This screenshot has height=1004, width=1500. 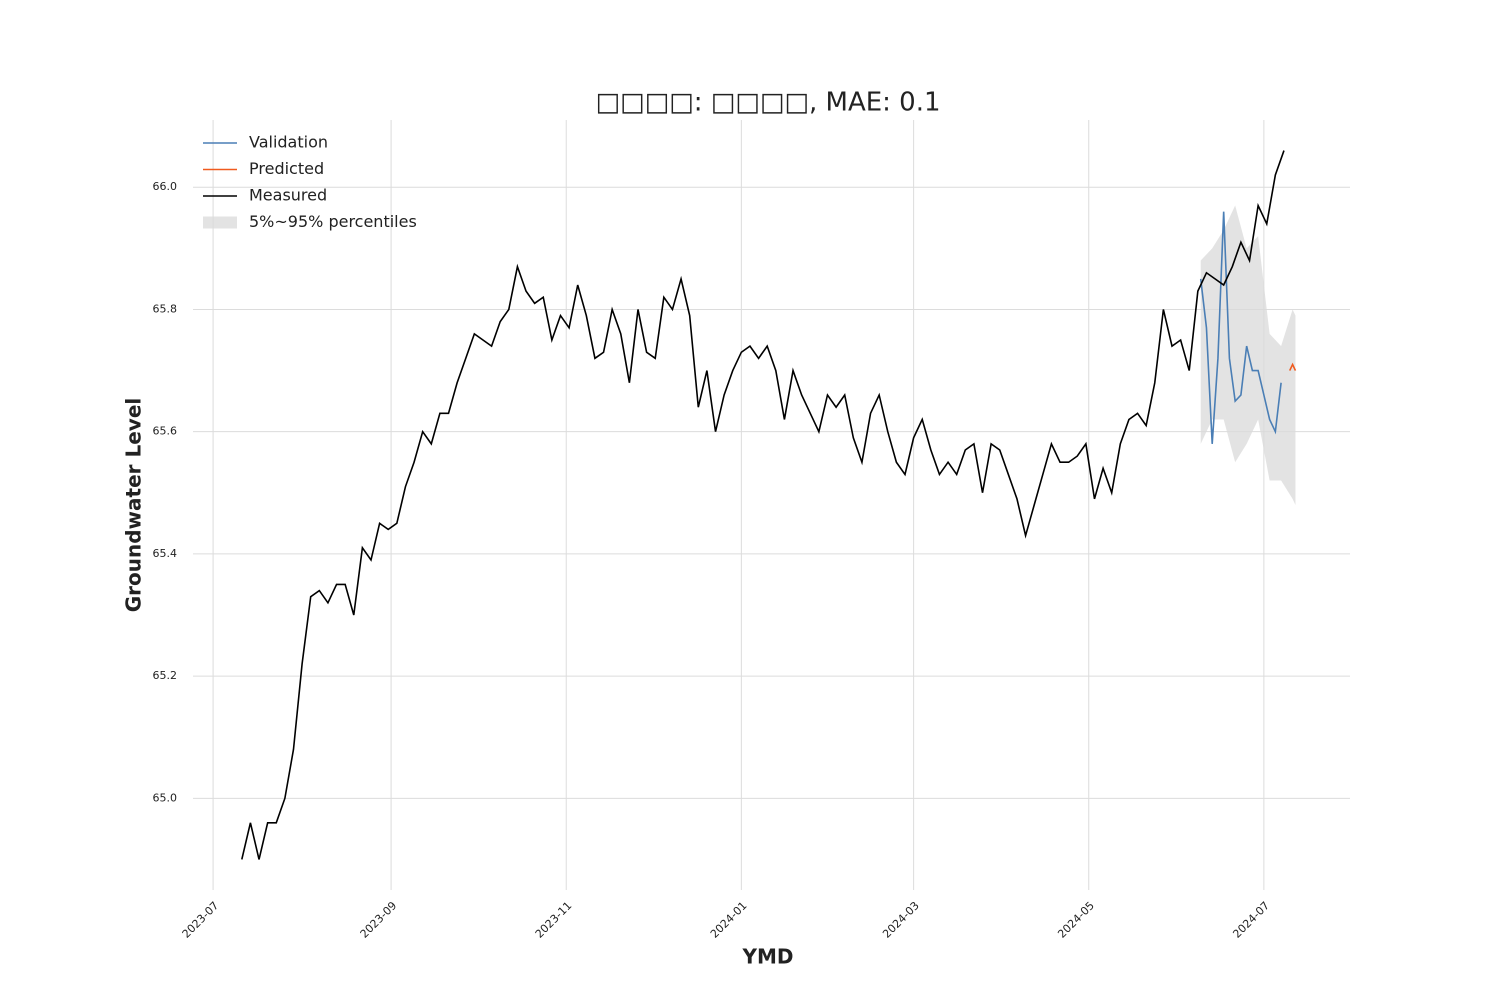 What do you see at coordinates (1076, 920) in the screenshot?
I see `x-tick-label: 2024-05` at bounding box center [1076, 920].